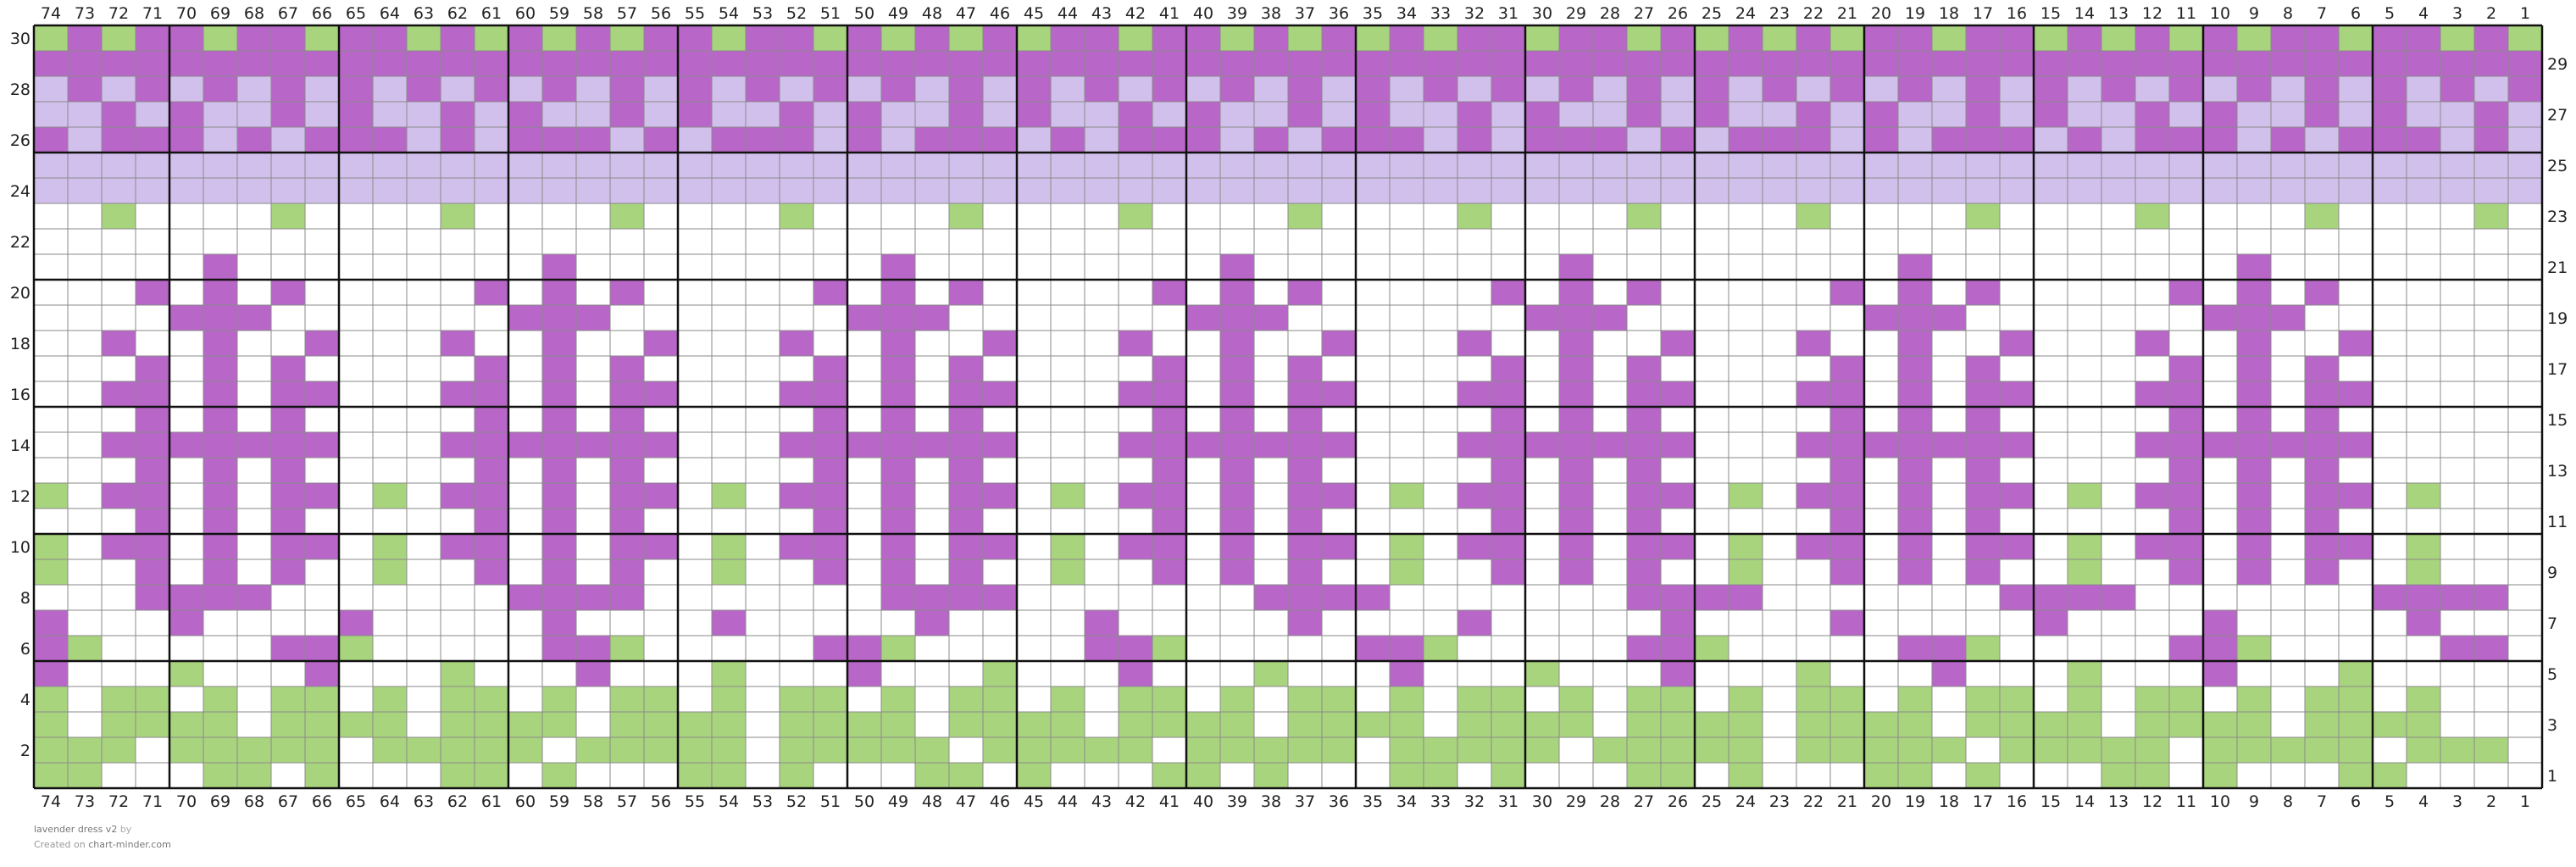 The width and height of the screenshot is (2576, 867). Describe the element at coordinates (1644, 13) in the screenshot. I see `column-number: 27` at that location.